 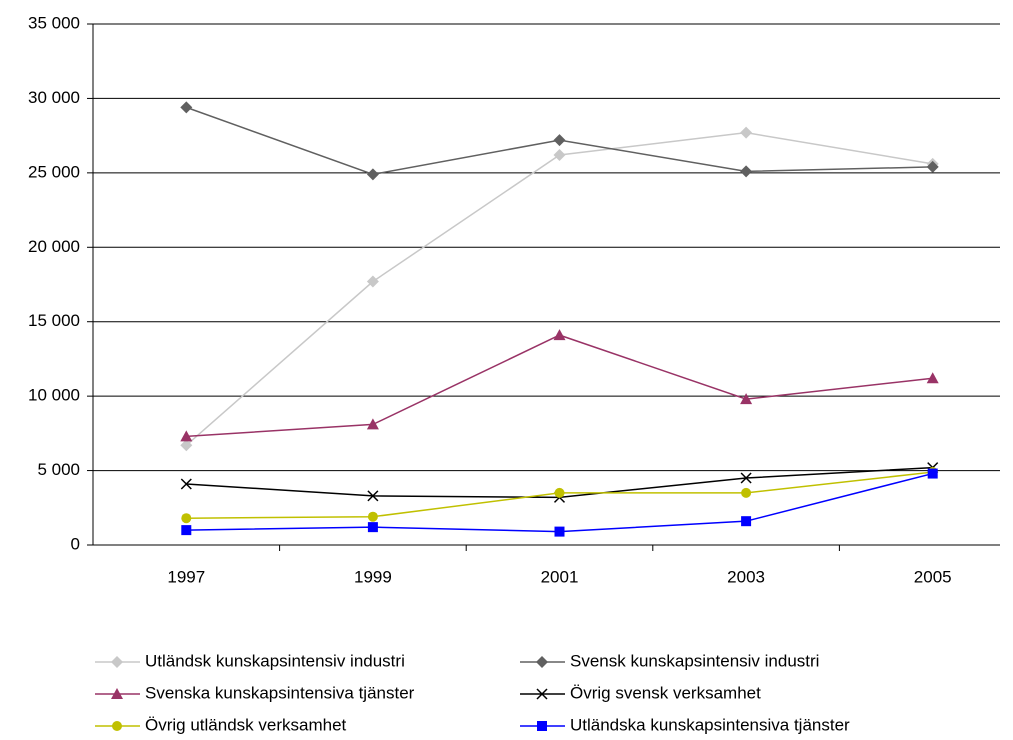 What do you see at coordinates (665, 692) in the screenshot?
I see `legend-label: Övrig svensk verksamhet` at bounding box center [665, 692].